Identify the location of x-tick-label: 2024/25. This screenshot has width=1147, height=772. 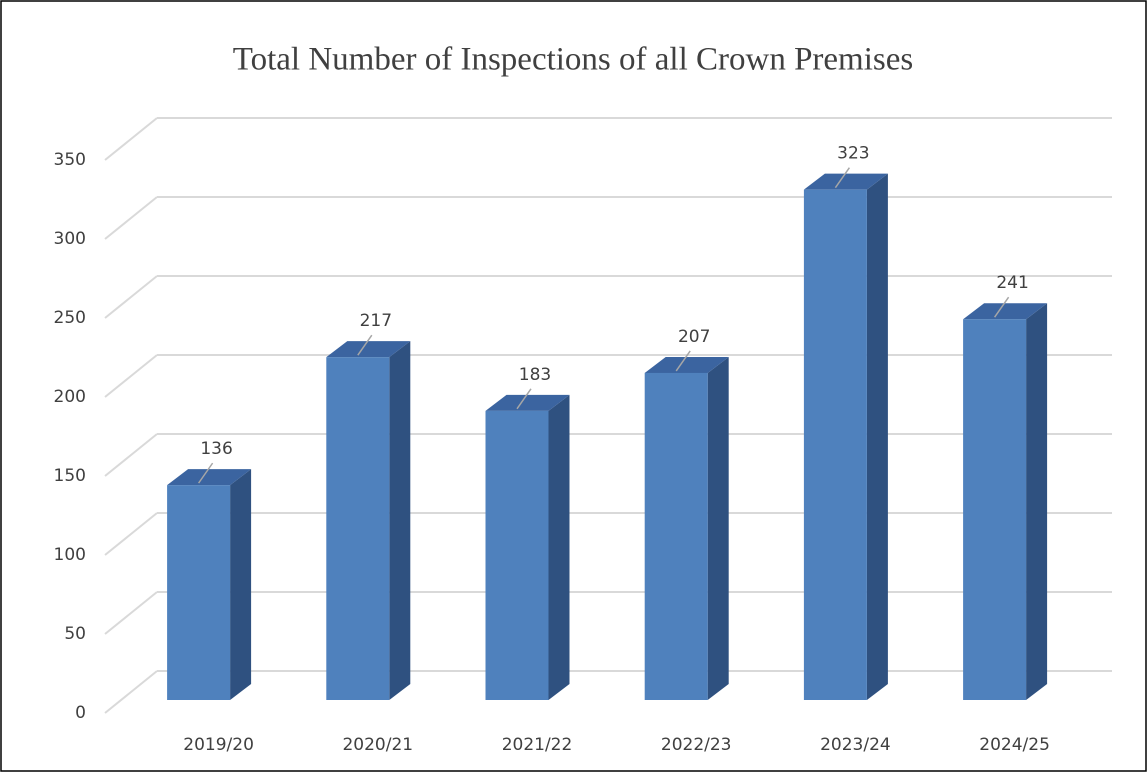
(1014, 745).